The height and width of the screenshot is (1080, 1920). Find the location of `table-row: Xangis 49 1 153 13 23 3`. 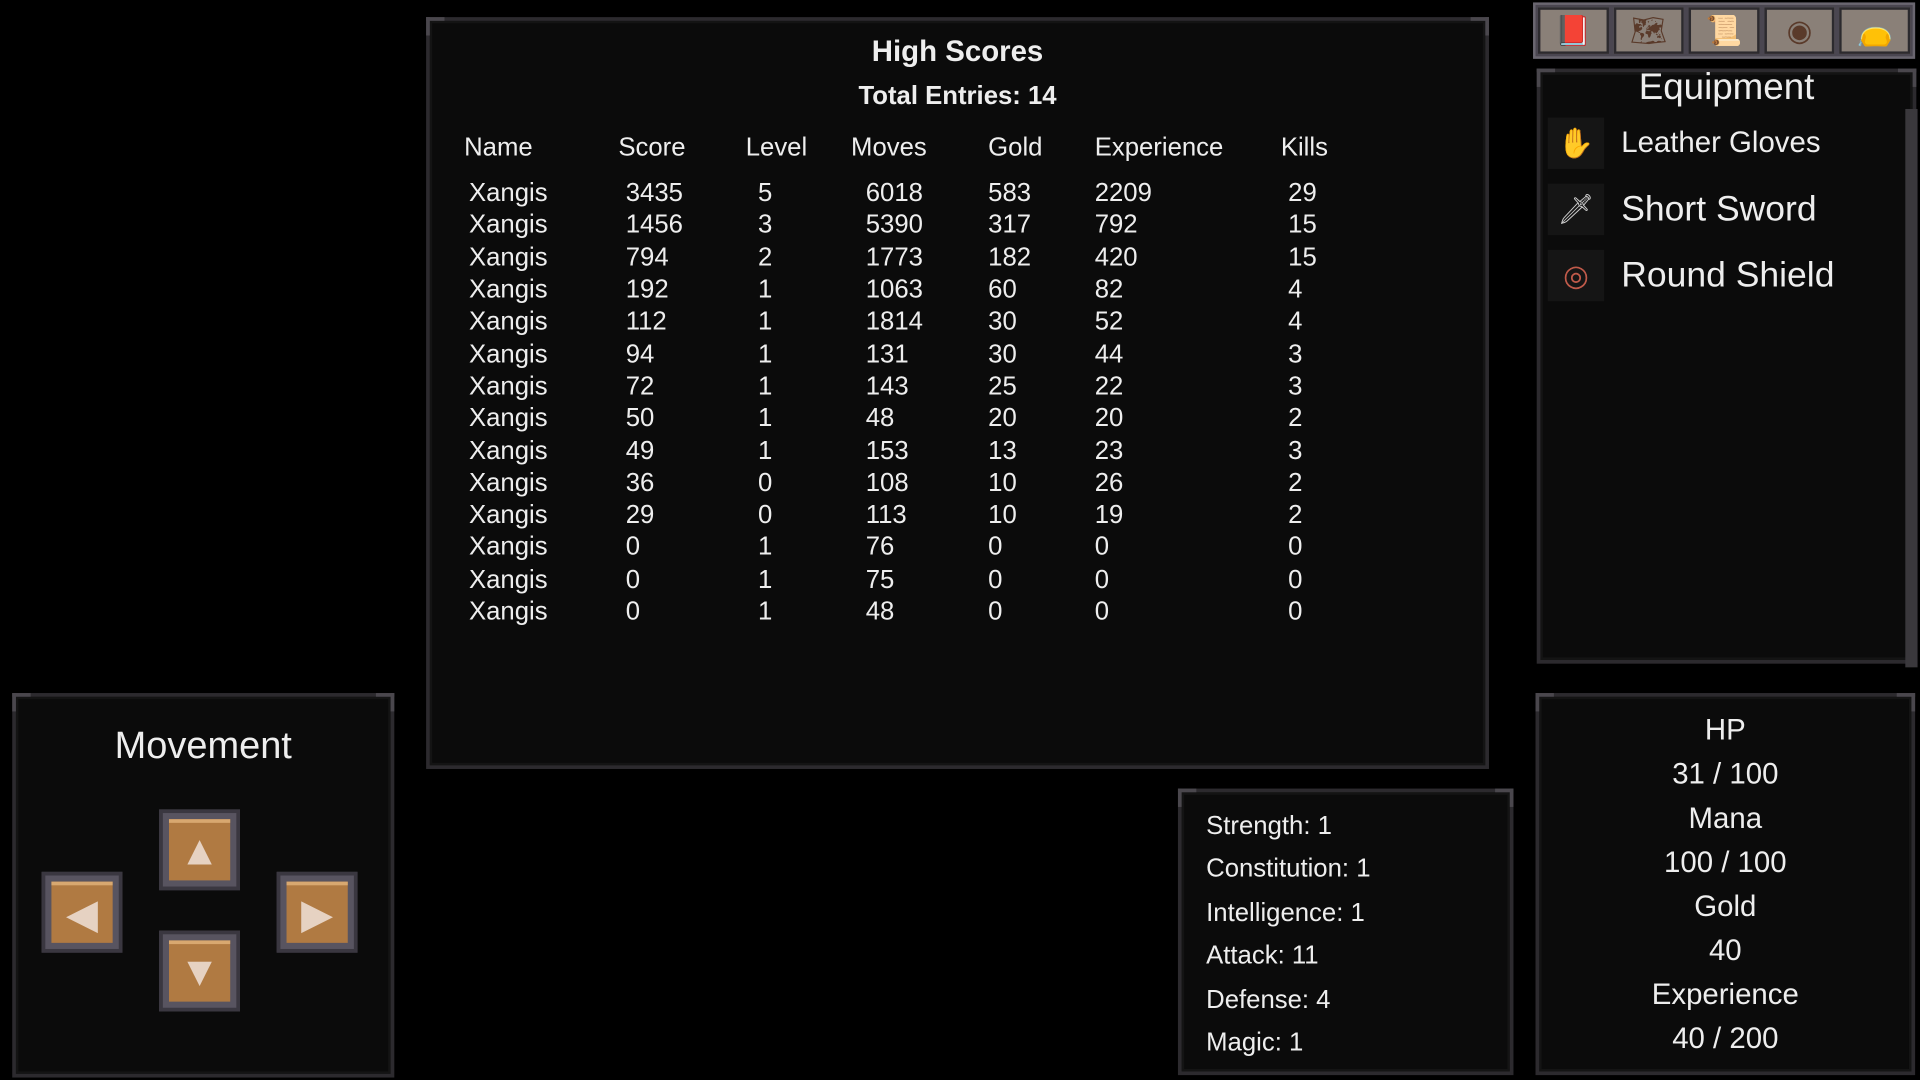

table-row: Xangis 49 1 153 13 23 3 is located at coordinates (909, 451).